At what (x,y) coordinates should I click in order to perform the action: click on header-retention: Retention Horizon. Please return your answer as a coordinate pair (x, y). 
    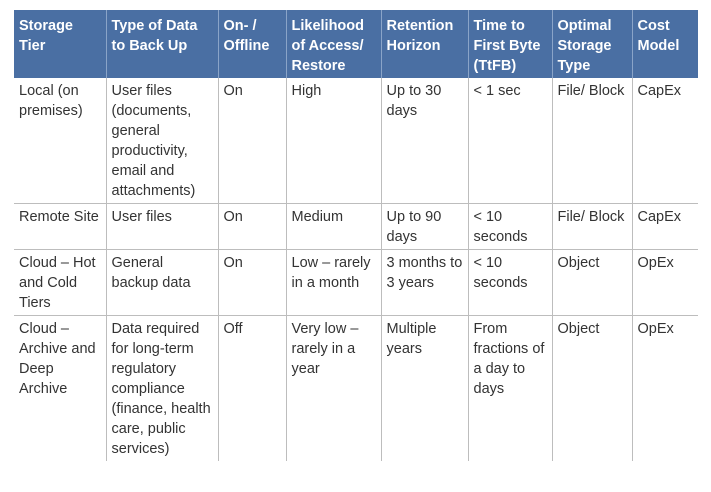
    Looking at the image, I should click on (424, 44).